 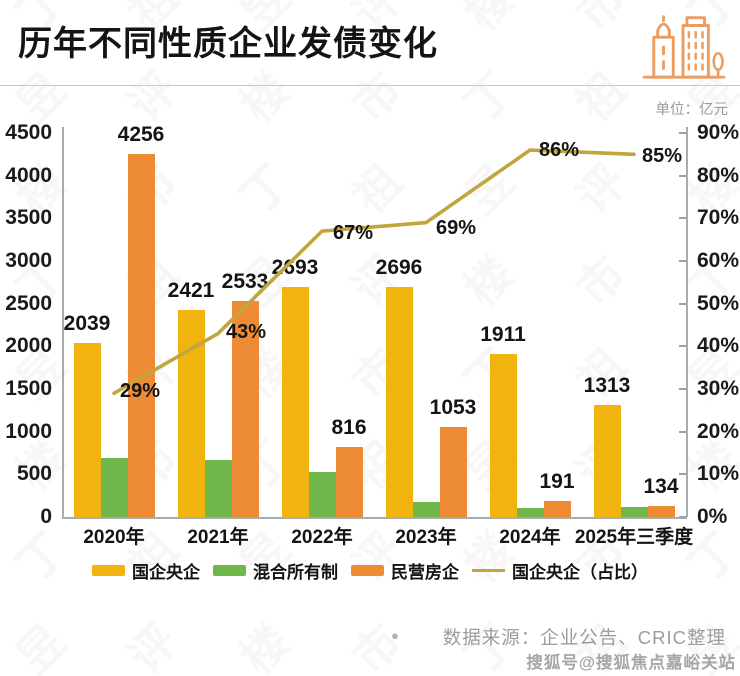 I want to click on y-axis-left-tick-label: 1500, so click(x=28, y=388).